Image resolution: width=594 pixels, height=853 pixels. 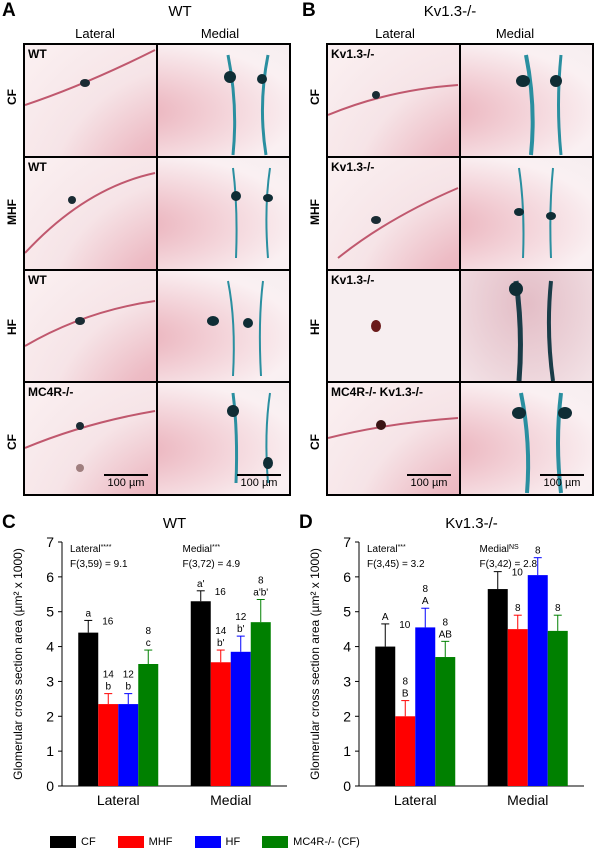 I want to click on panel-letter-a: A, so click(x=9, y=10).